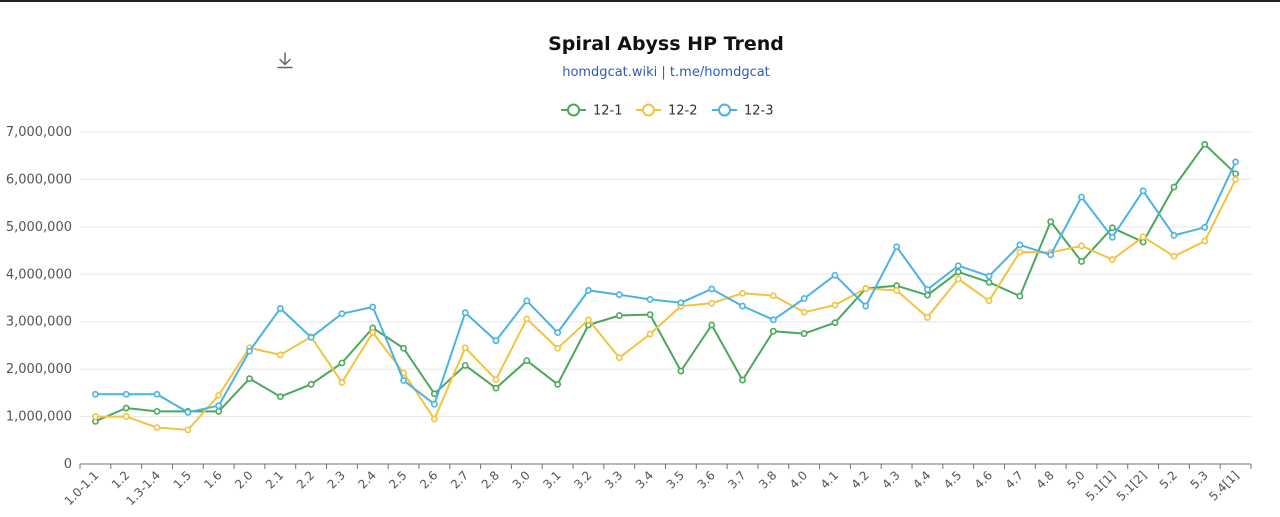 Image resolution: width=1280 pixels, height=517 pixels. I want to click on legend-item-12-2: 12-2, so click(667, 111).